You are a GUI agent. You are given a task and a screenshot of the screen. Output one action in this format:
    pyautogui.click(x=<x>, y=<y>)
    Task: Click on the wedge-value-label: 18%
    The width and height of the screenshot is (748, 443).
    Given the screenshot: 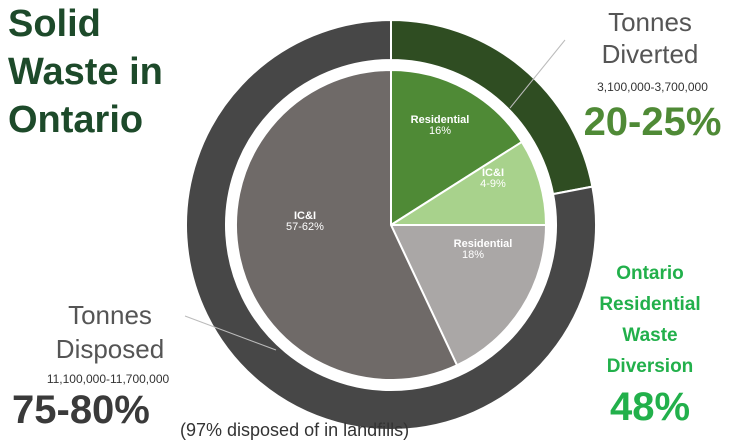 What is the action you would take?
    pyautogui.click(x=473, y=255)
    